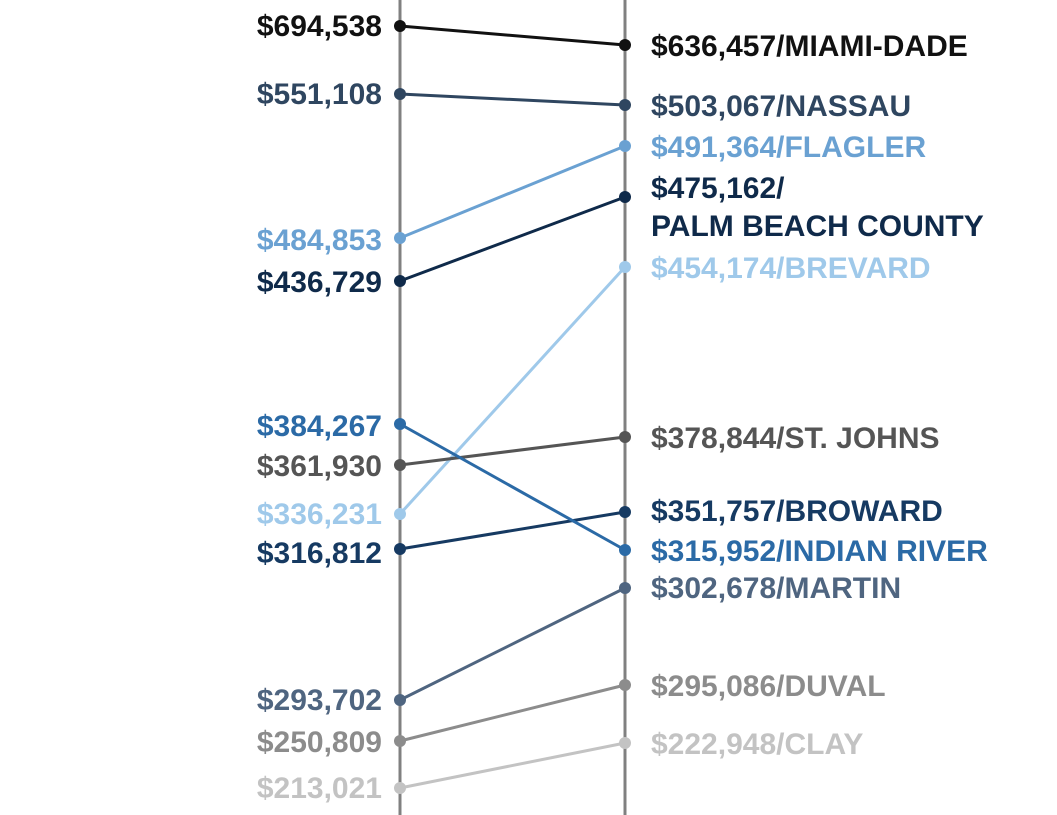 Image resolution: width=1057 pixels, height=815 pixels. I want to click on left-point-brevard, so click(400, 514).